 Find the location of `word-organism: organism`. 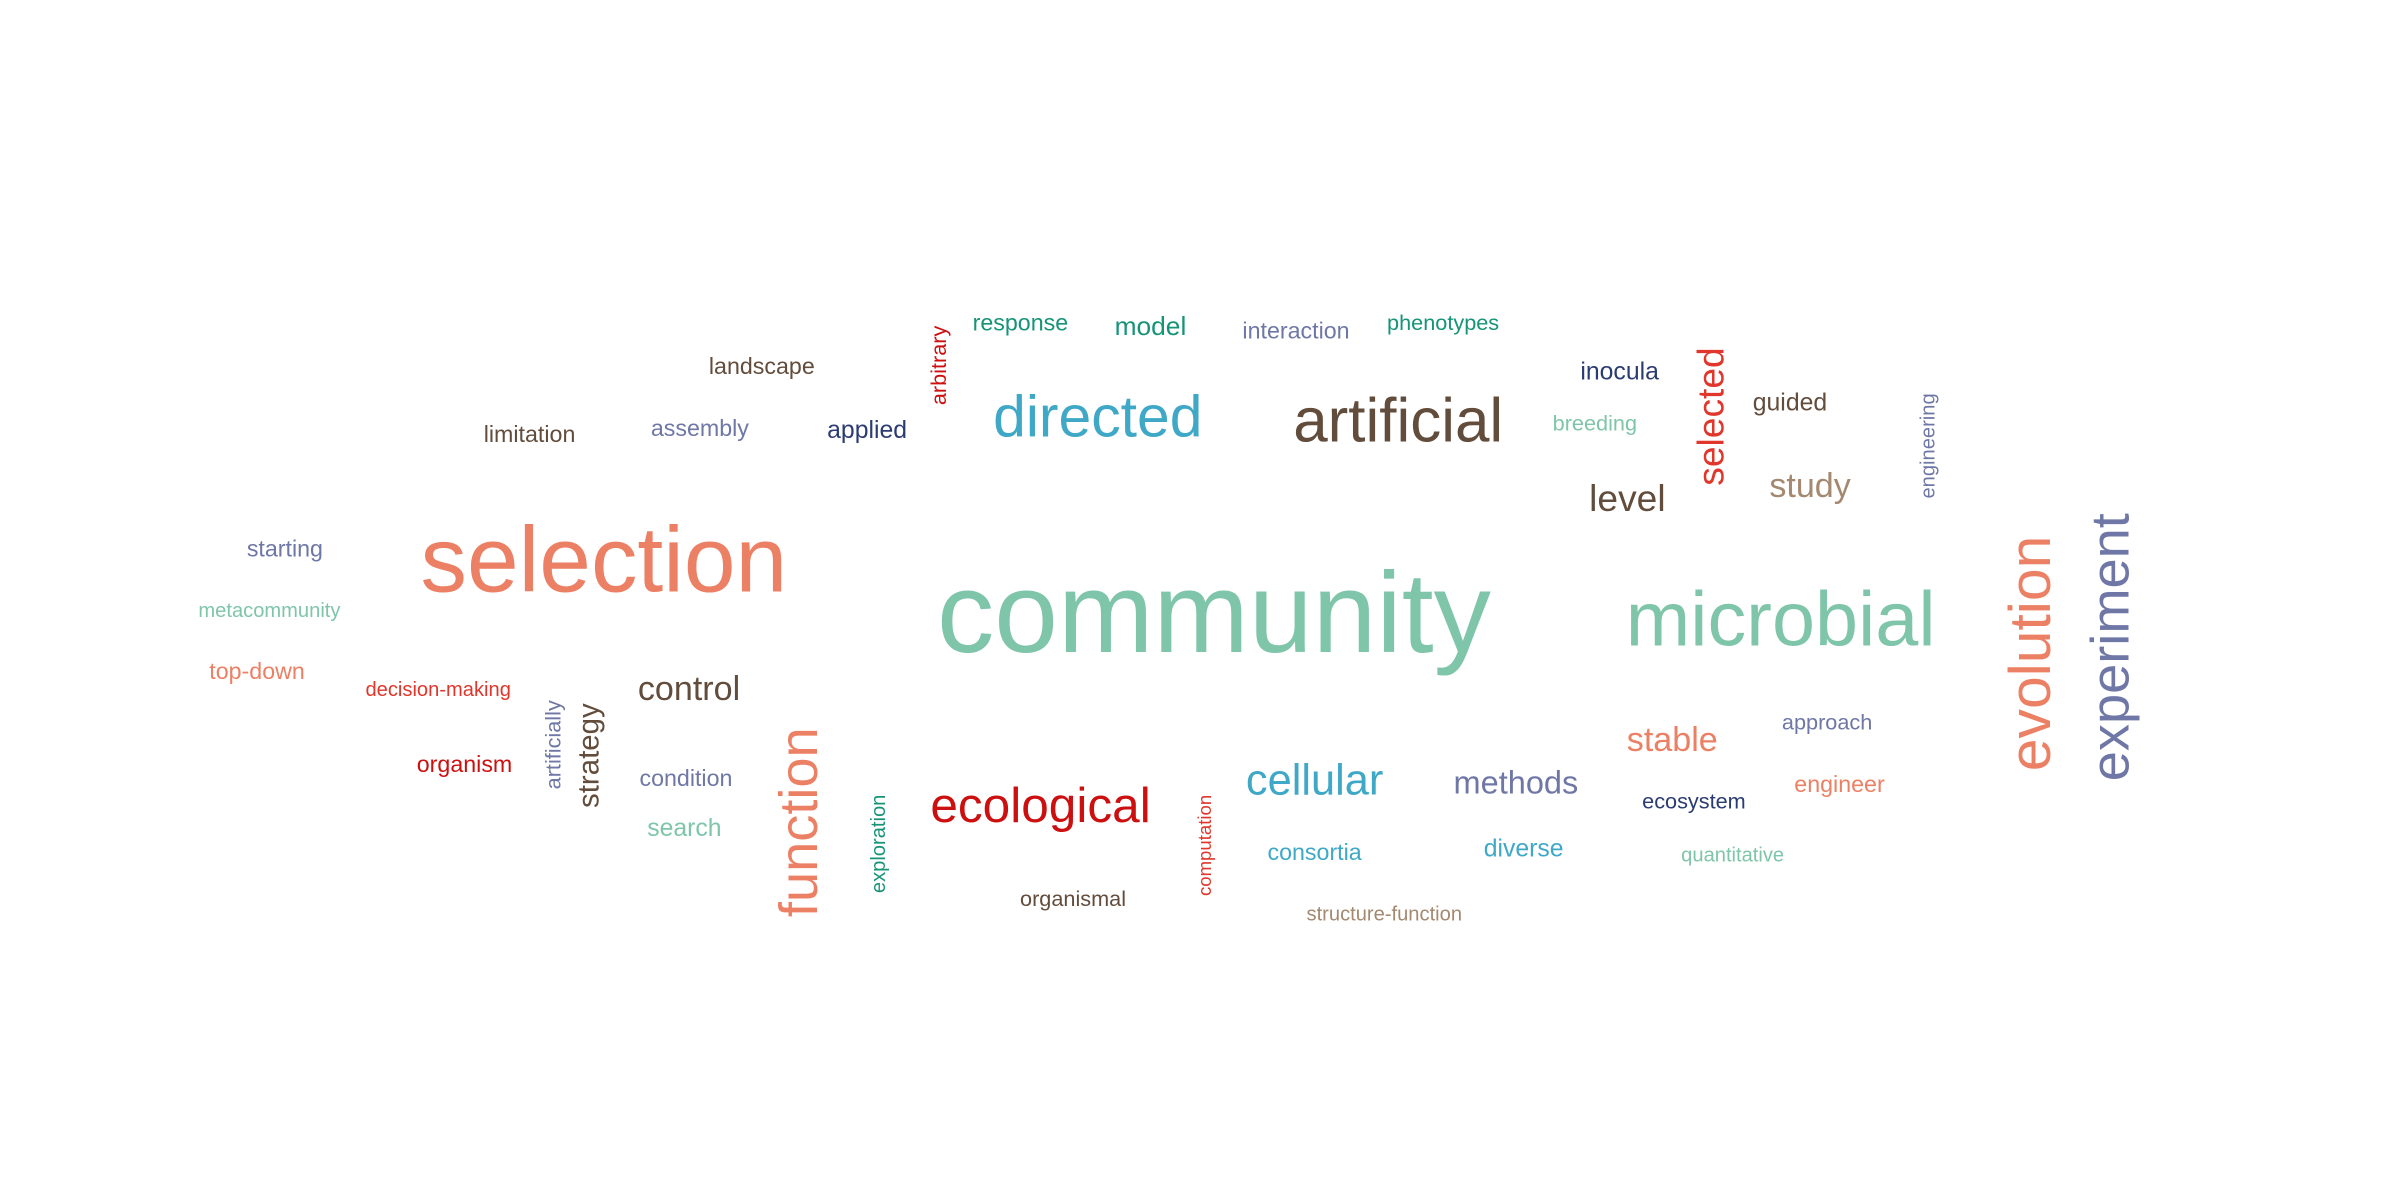

word-organism: organism is located at coordinates (464, 765).